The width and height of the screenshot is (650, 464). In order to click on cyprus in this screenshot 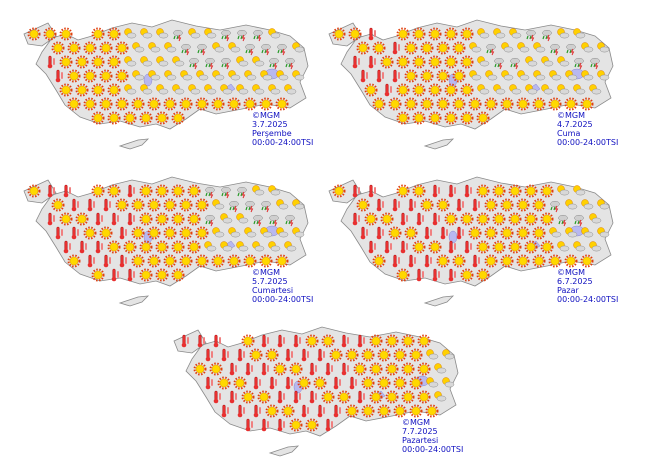, I will do `click(284, 451)`.